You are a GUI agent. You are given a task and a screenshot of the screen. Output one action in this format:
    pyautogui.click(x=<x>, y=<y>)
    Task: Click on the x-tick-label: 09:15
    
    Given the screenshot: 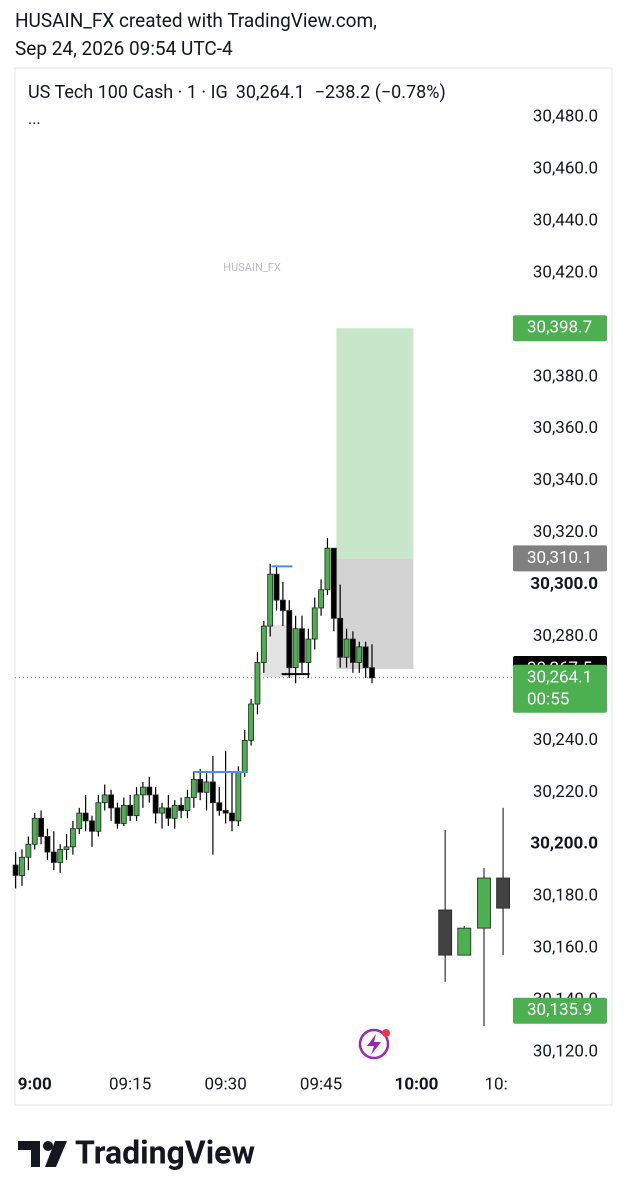 What is the action you would take?
    pyautogui.click(x=130, y=1084)
    